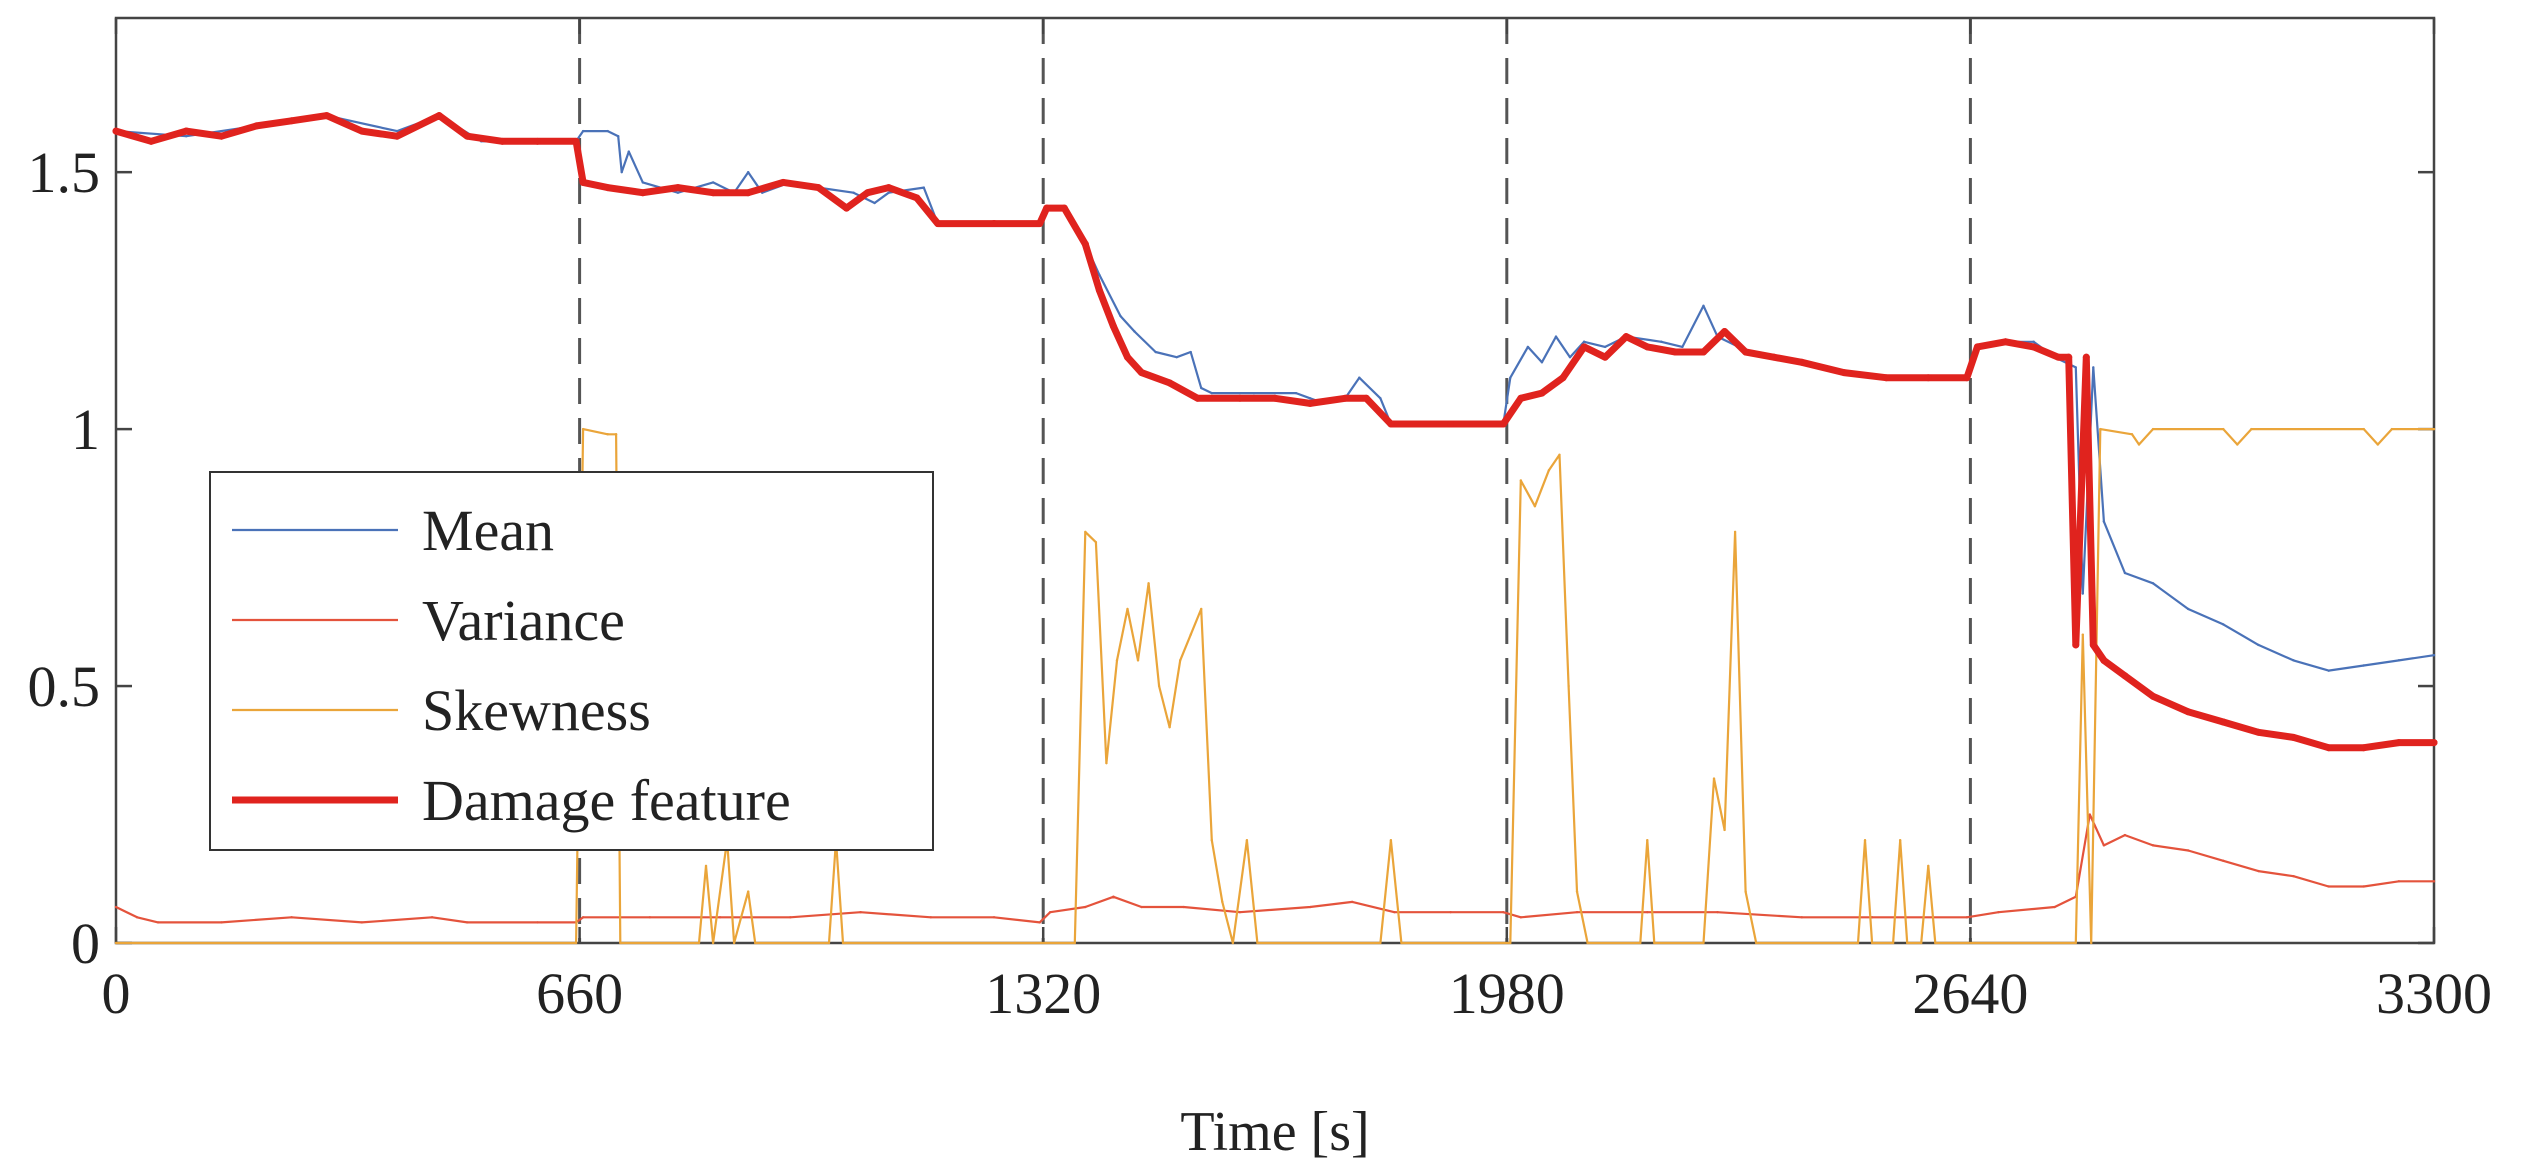 This screenshot has width=2521, height=1173. Describe the element at coordinates (536, 710) in the screenshot. I see `legend-label-2: Skewness` at that location.